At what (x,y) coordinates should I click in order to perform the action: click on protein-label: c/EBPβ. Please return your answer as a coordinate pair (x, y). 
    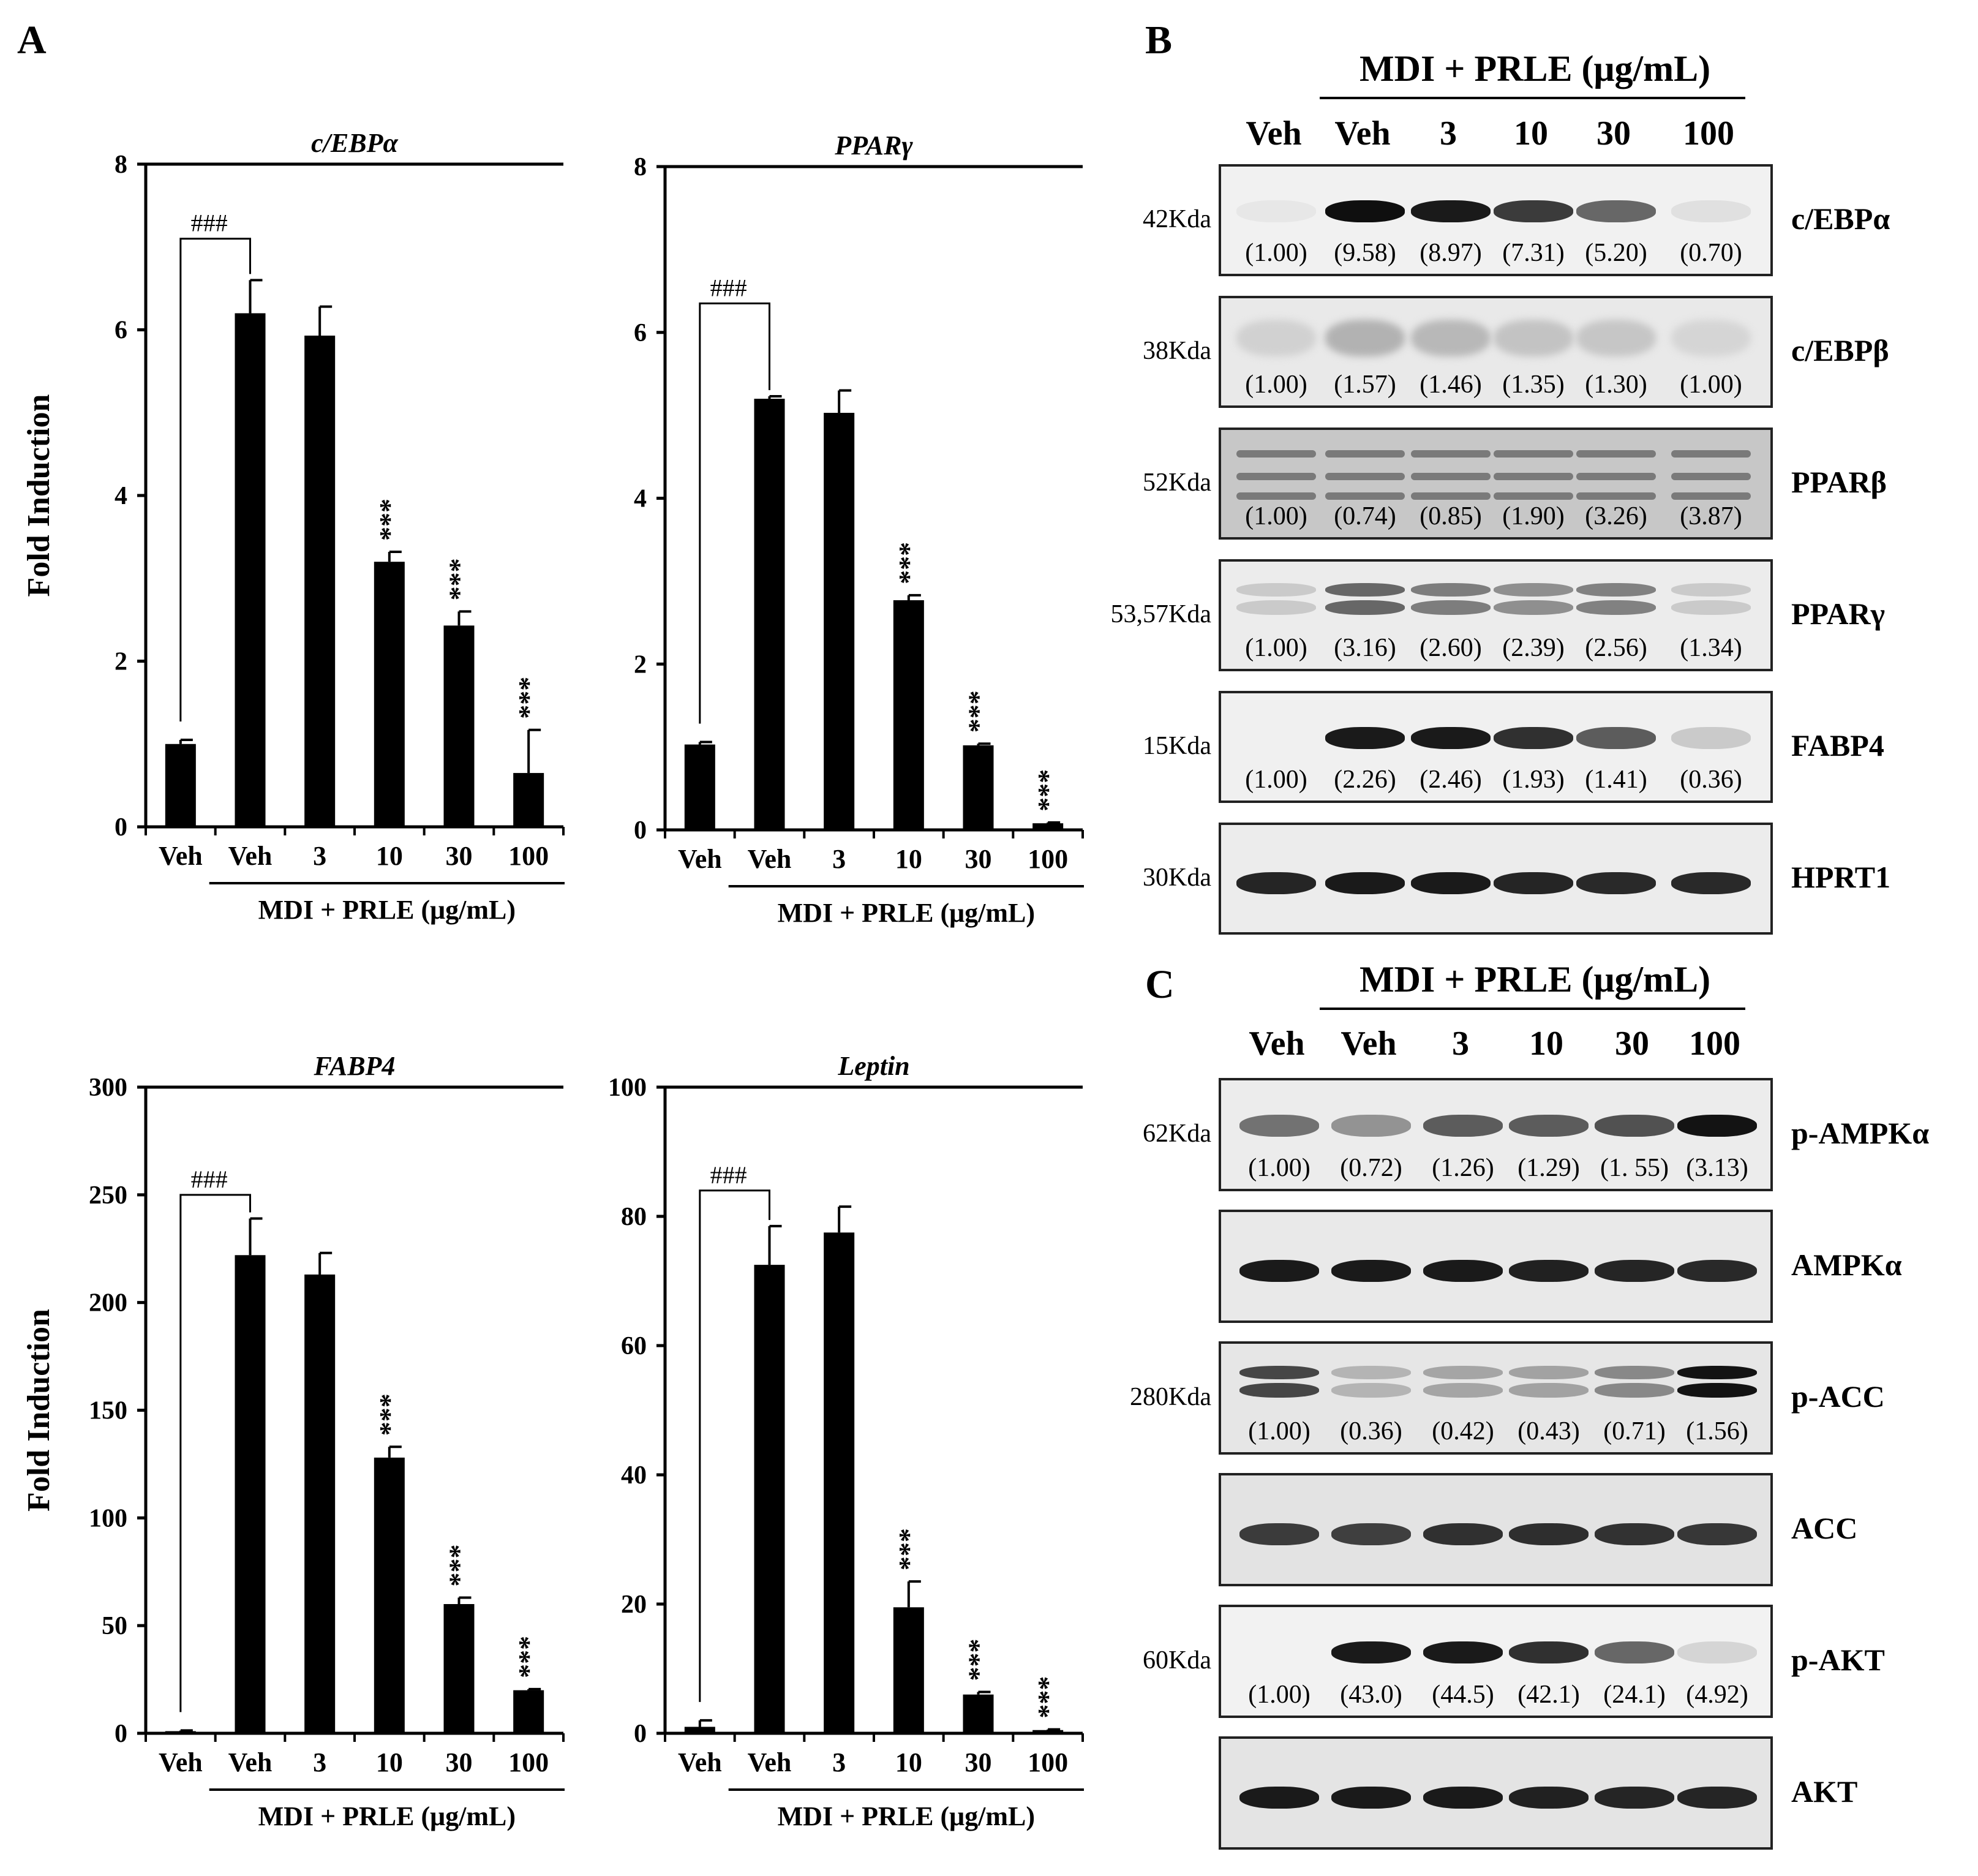
    Looking at the image, I should click on (1840, 350).